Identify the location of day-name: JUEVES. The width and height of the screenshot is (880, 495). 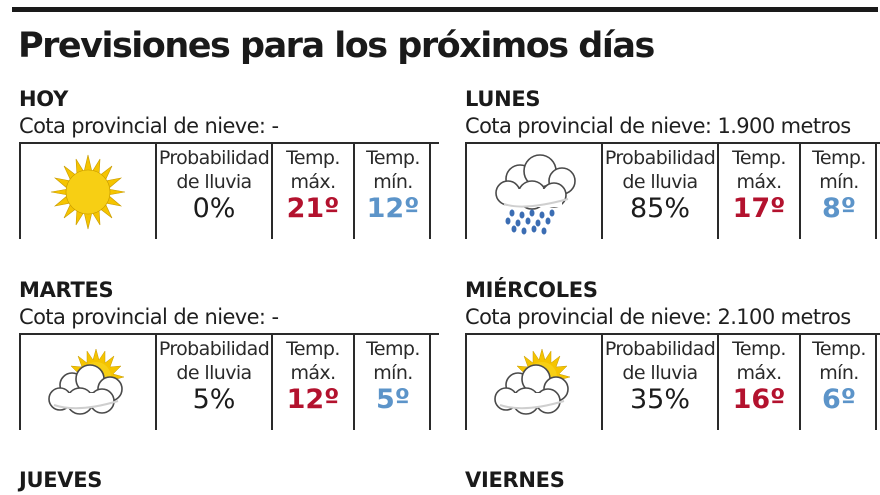
(61, 480).